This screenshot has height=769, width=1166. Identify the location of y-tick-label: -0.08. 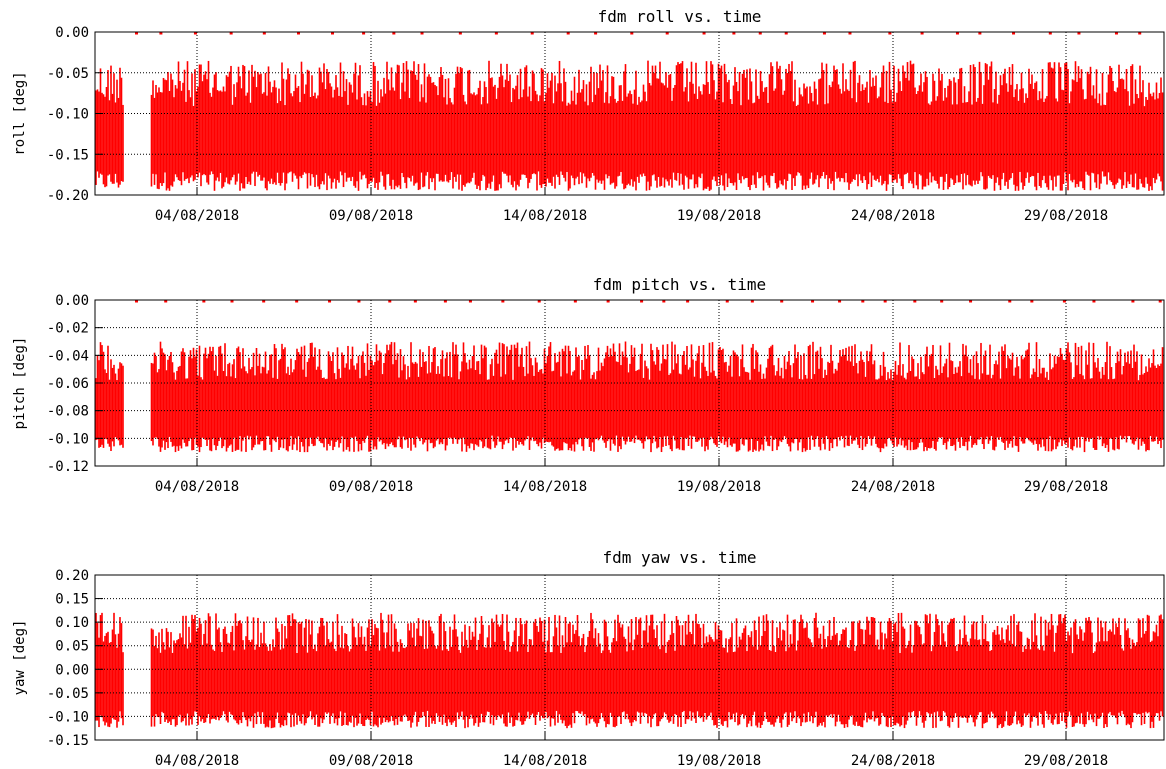
(68, 412).